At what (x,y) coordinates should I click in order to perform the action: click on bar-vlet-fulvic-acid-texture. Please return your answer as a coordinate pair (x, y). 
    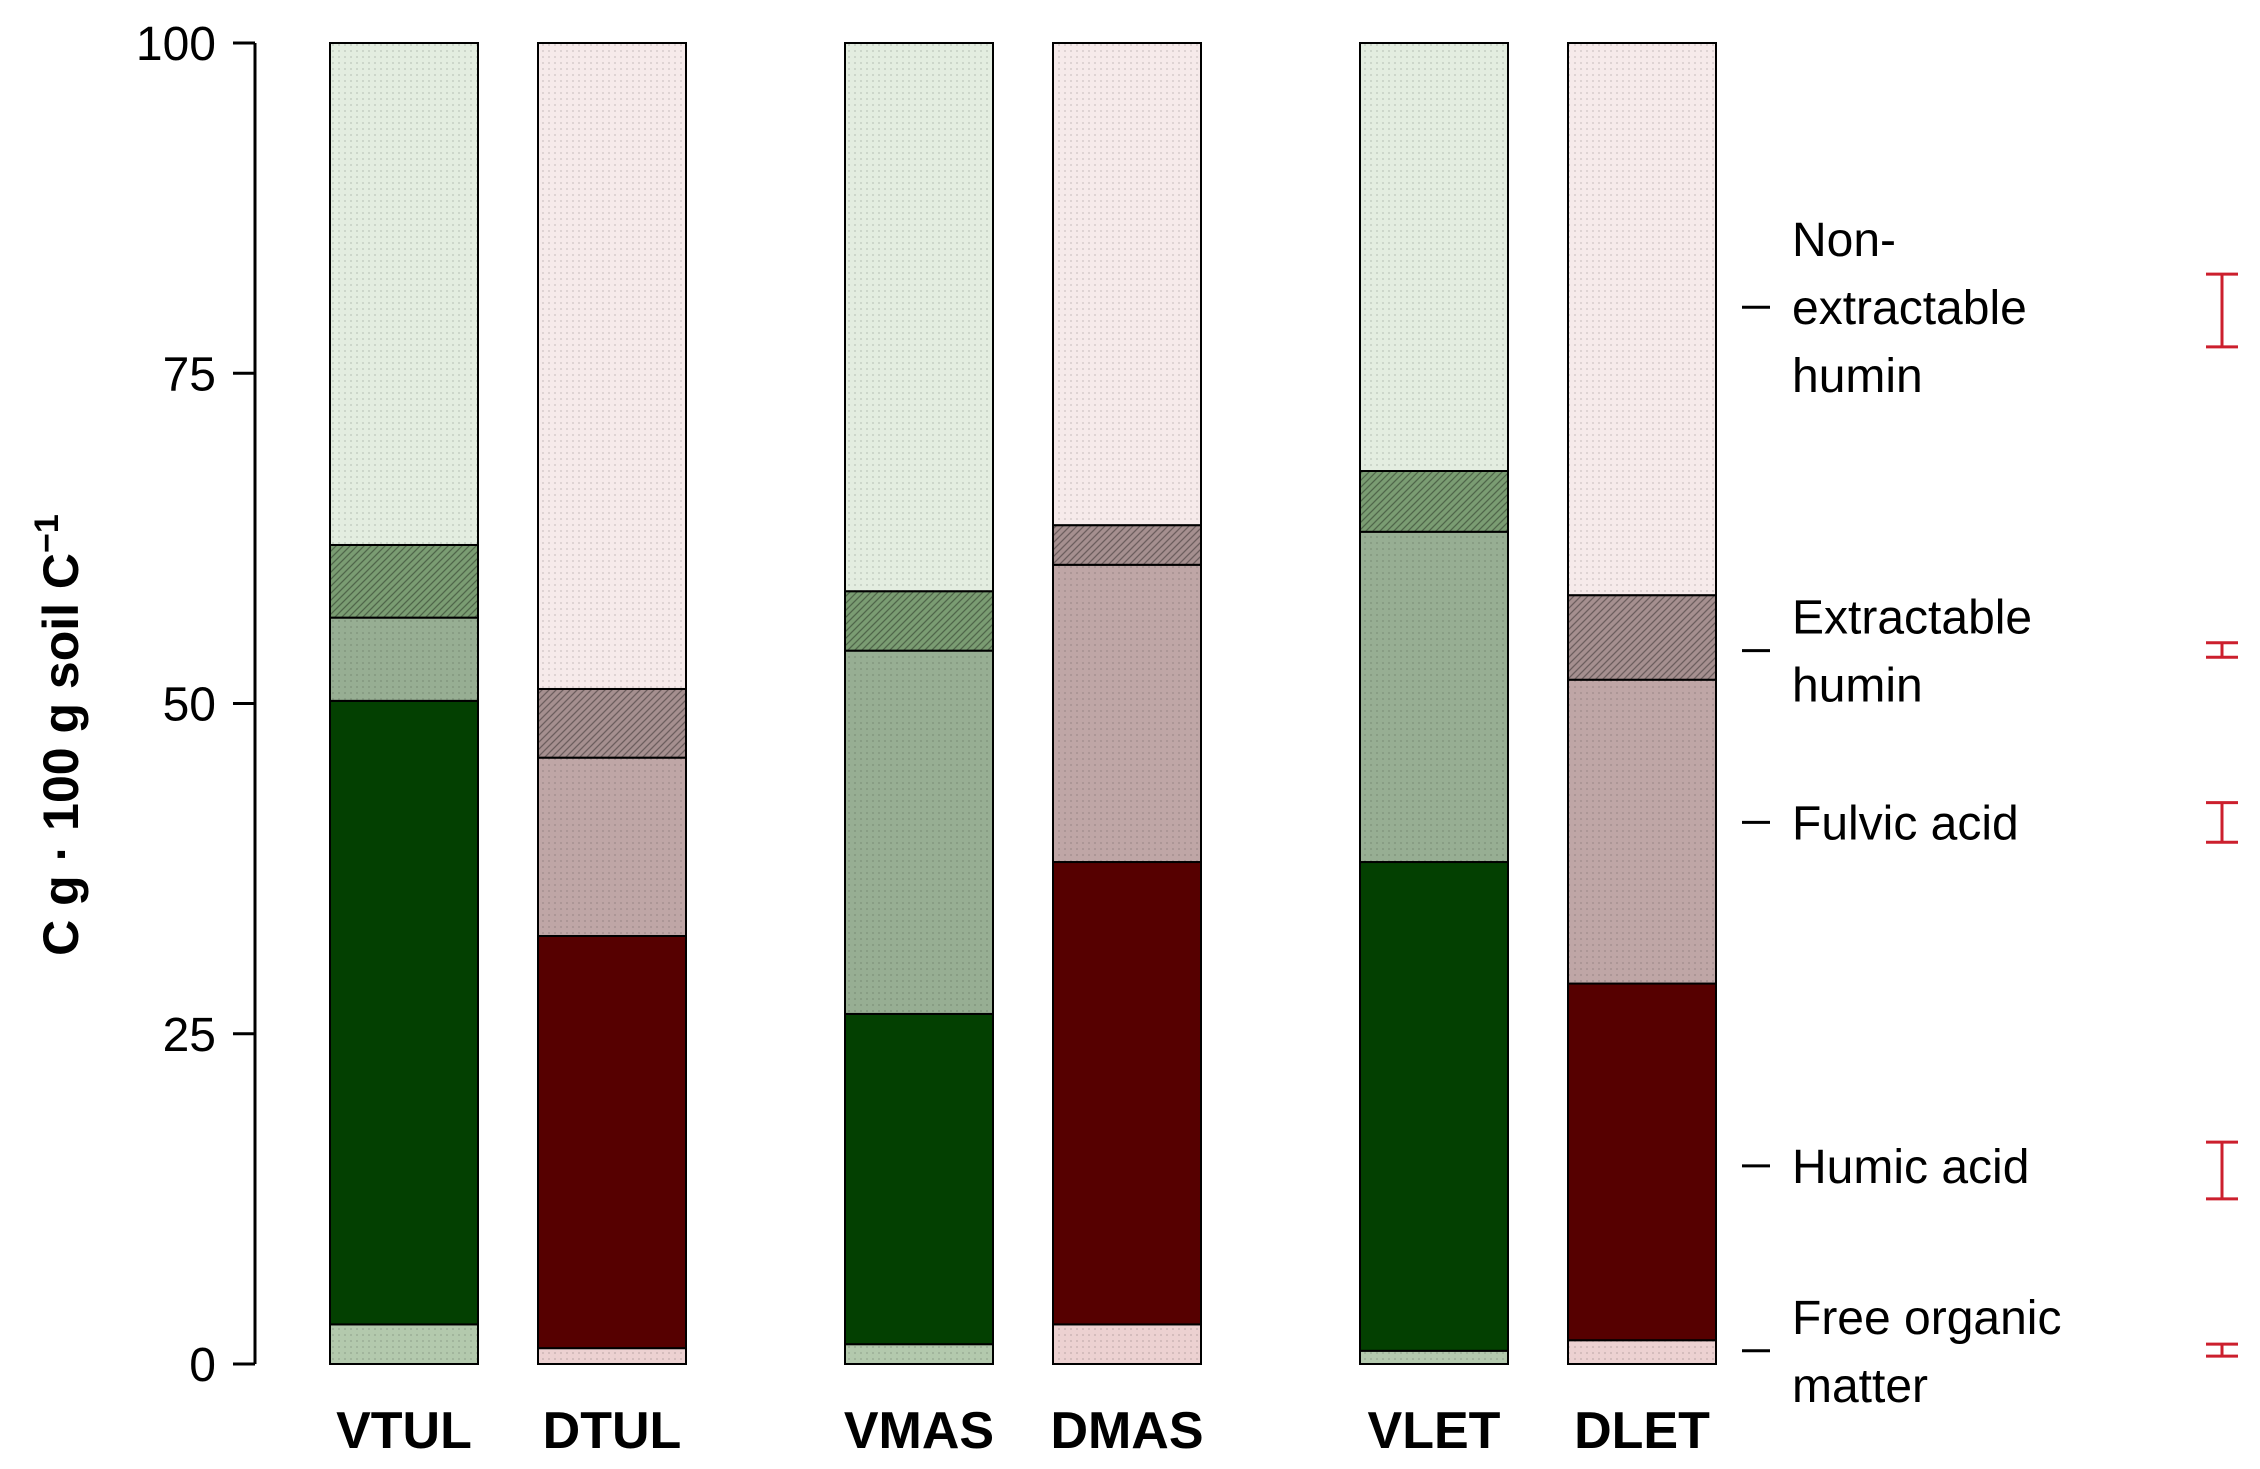
    Looking at the image, I should click on (1434, 697).